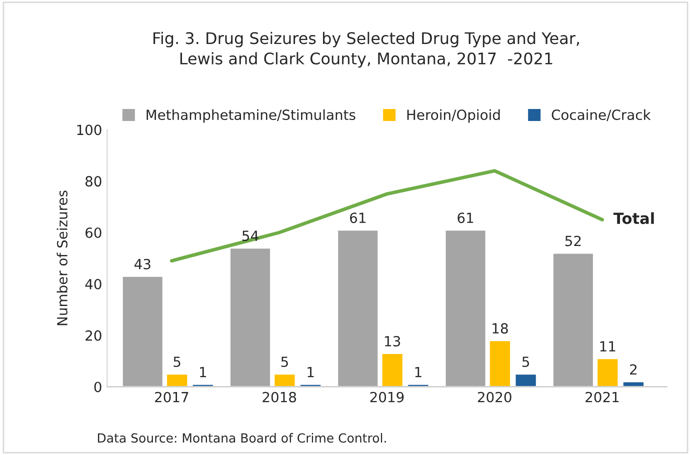 Image resolution: width=691 pixels, height=455 pixels. I want to click on y-axis-title: Number of Seizures, so click(62, 258).